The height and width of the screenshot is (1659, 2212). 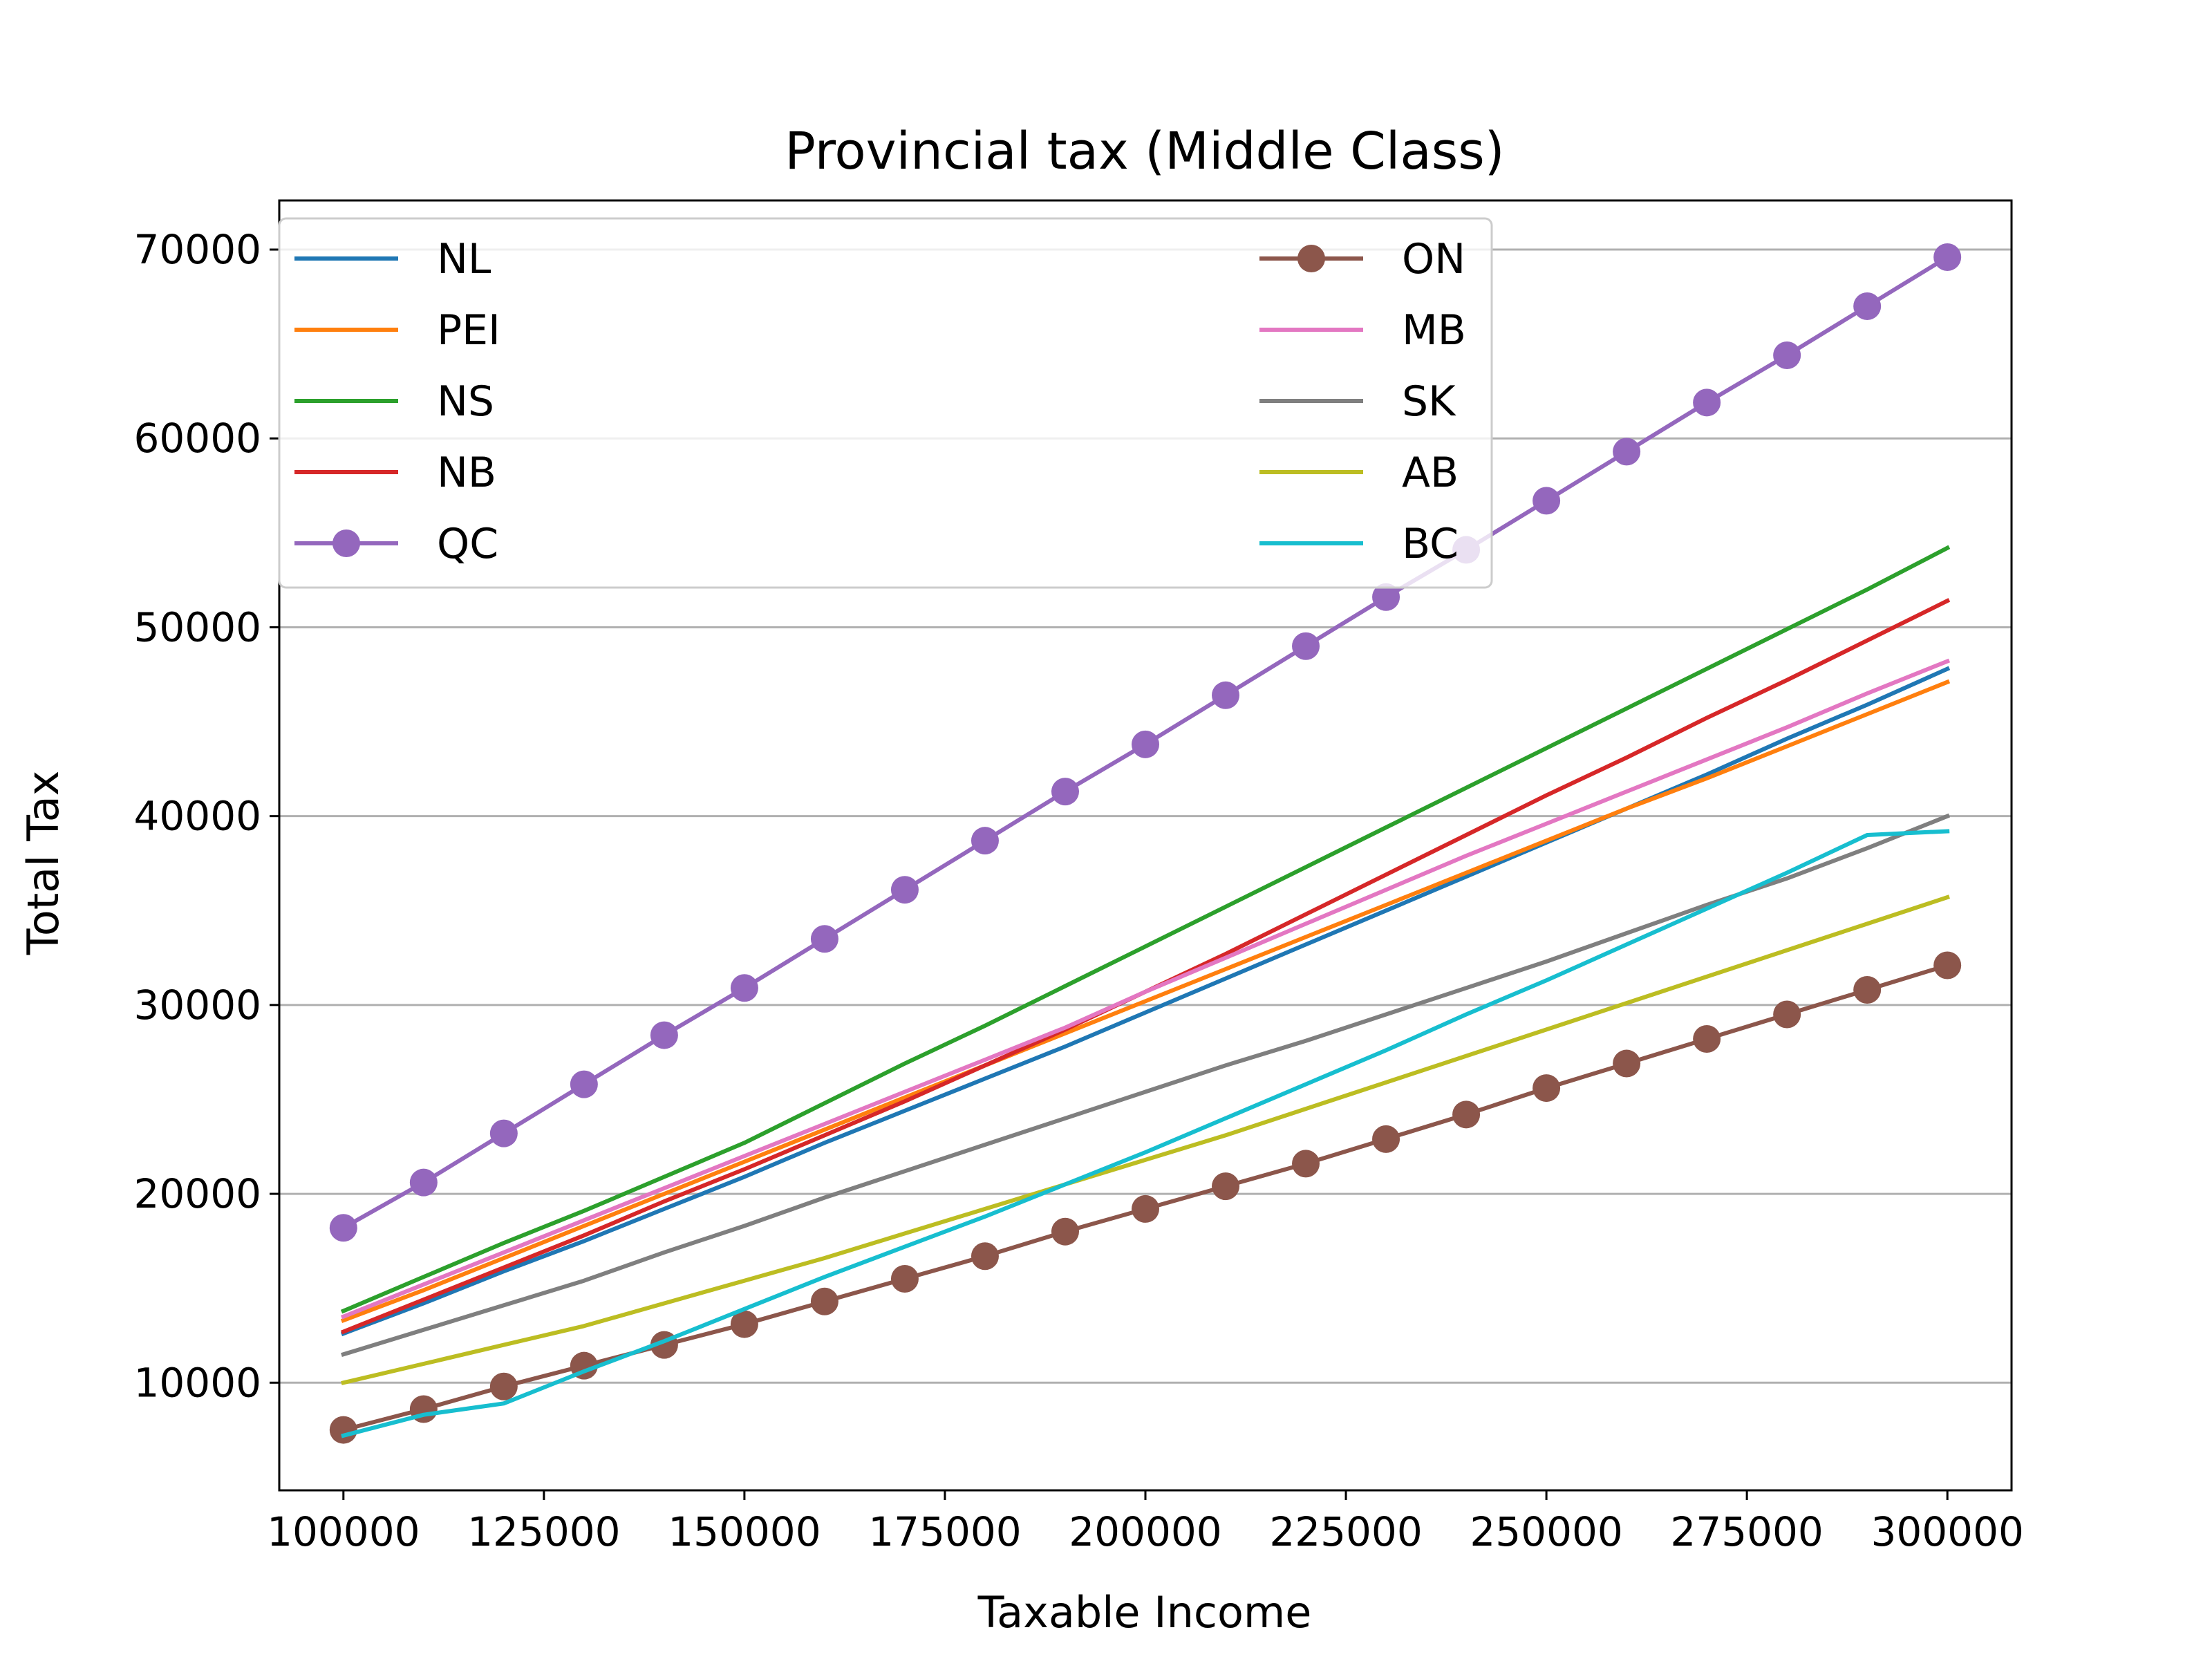 What do you see at coordinates (197, 1193) in the screenshot?
I see `y-tick-label: 20000` at bounding box center [197, 1193].